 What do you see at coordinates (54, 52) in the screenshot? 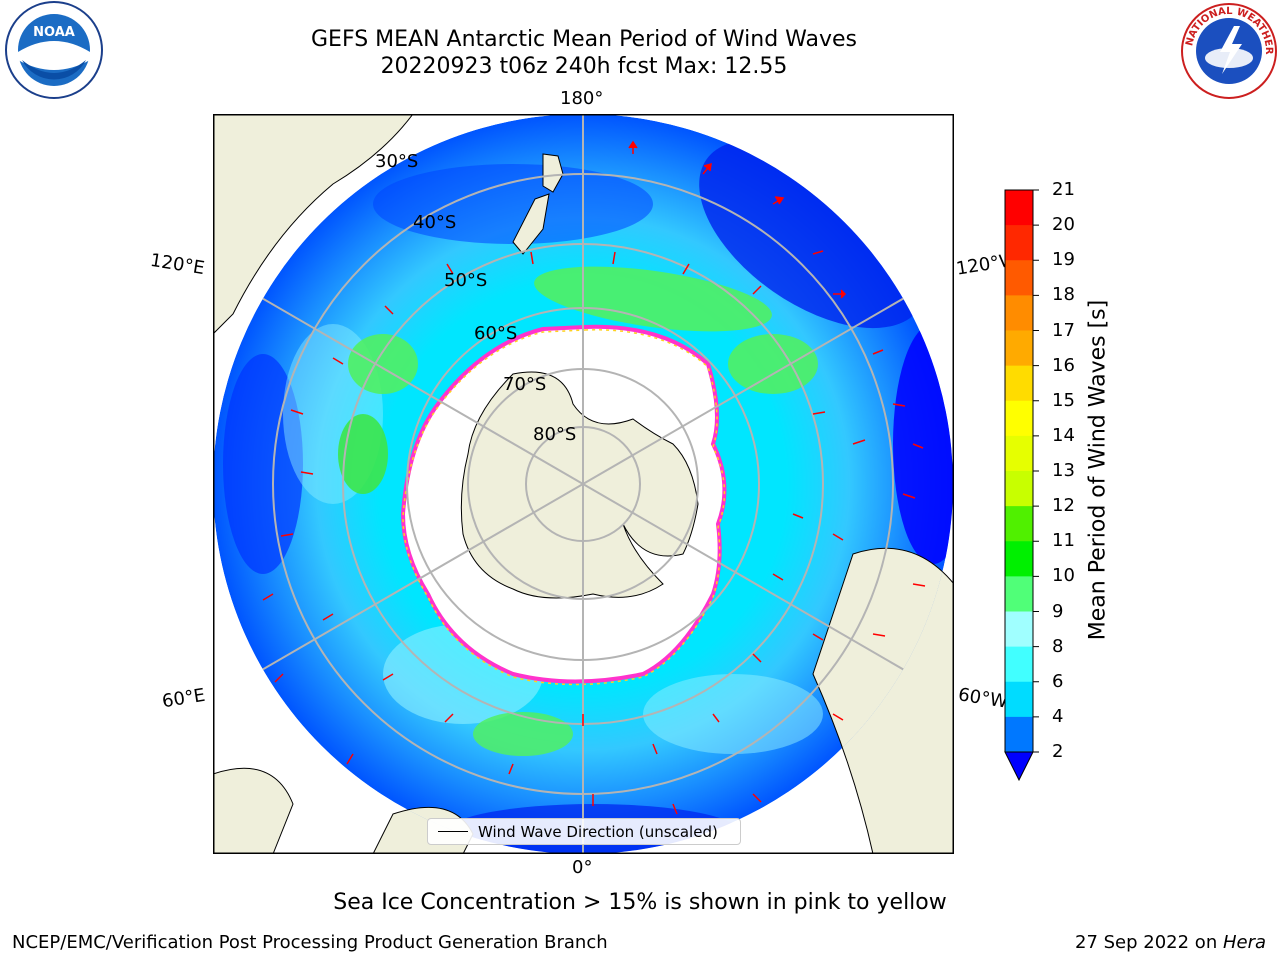
I see `noaa-logo: NOAA` at bounding box center [54, 52].